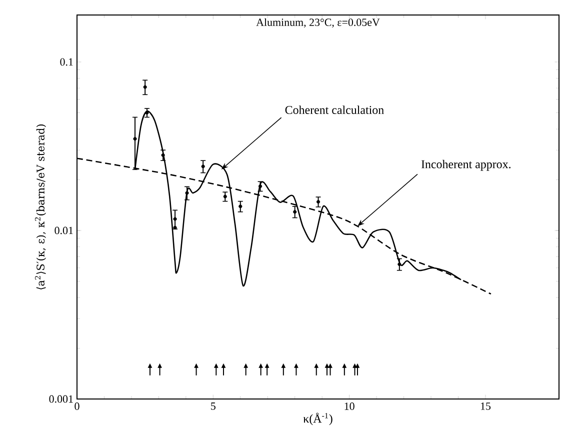 The width and height of the screenshot is (562, 439). What do you see at coordinates (61, 399) in the screenshot?
I see `y-tick-label: 0.001` at bounding box center [61, 399].